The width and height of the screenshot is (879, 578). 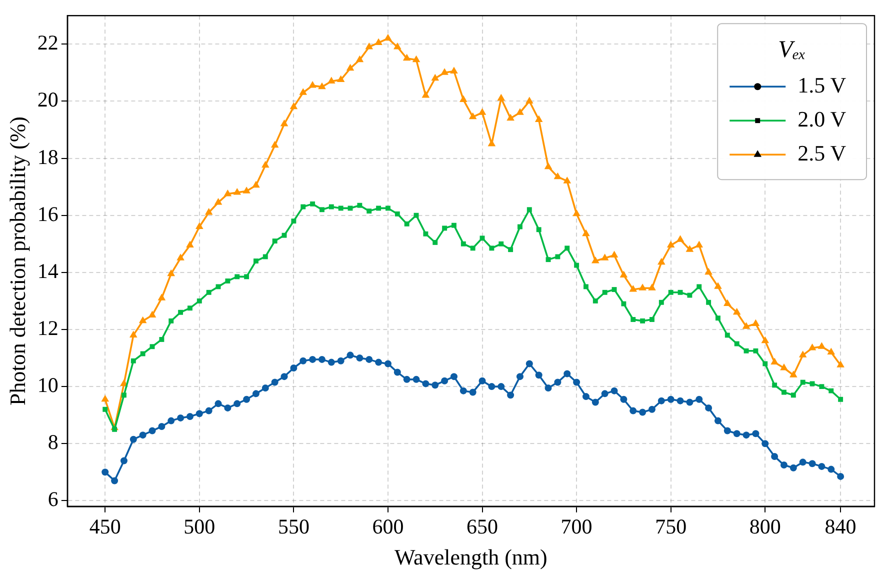 What do you see at coordinates (17, 261) in the screenshot?
I see `y-axis-title: Photon detection probability (%)` at bounding box center [17, 261].